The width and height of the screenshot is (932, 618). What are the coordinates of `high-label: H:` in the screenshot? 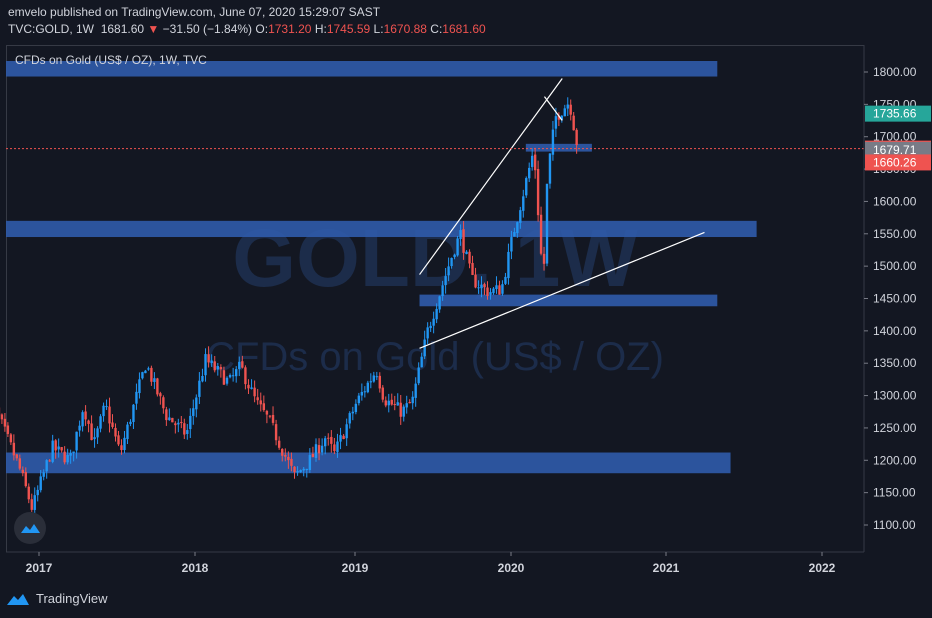 It's located at (320, 29).